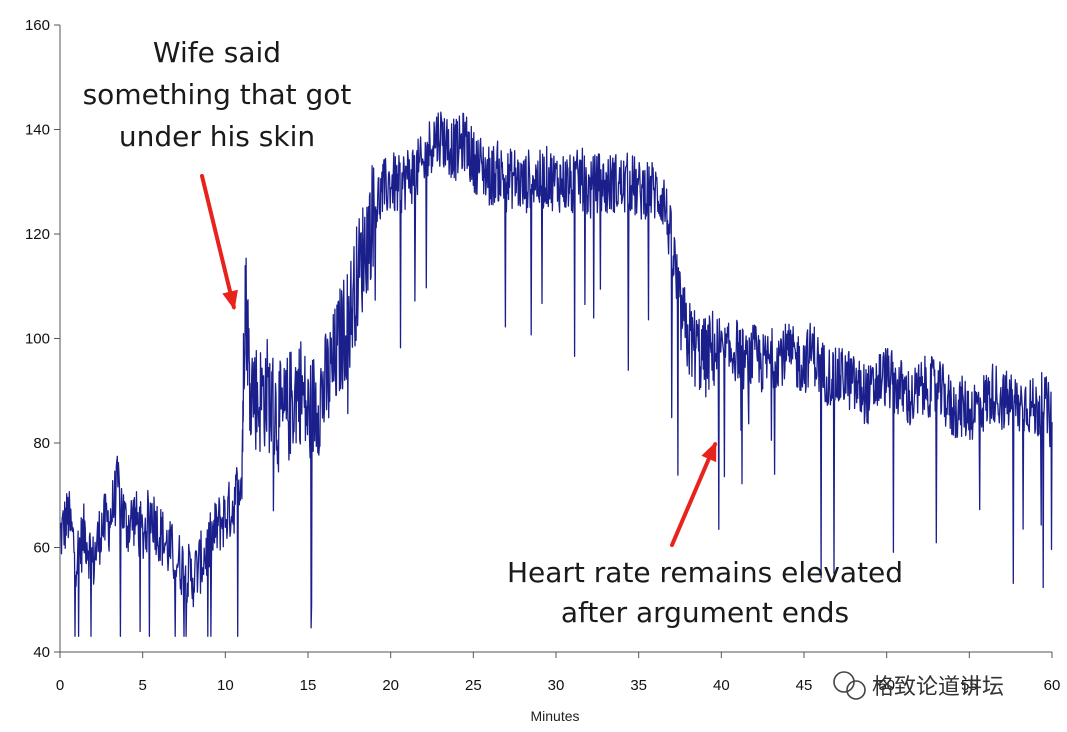 Image resolution: width=1067 pixels, height=732 pixels. I want to click on x-tick-label: 15, so click(308, 685).